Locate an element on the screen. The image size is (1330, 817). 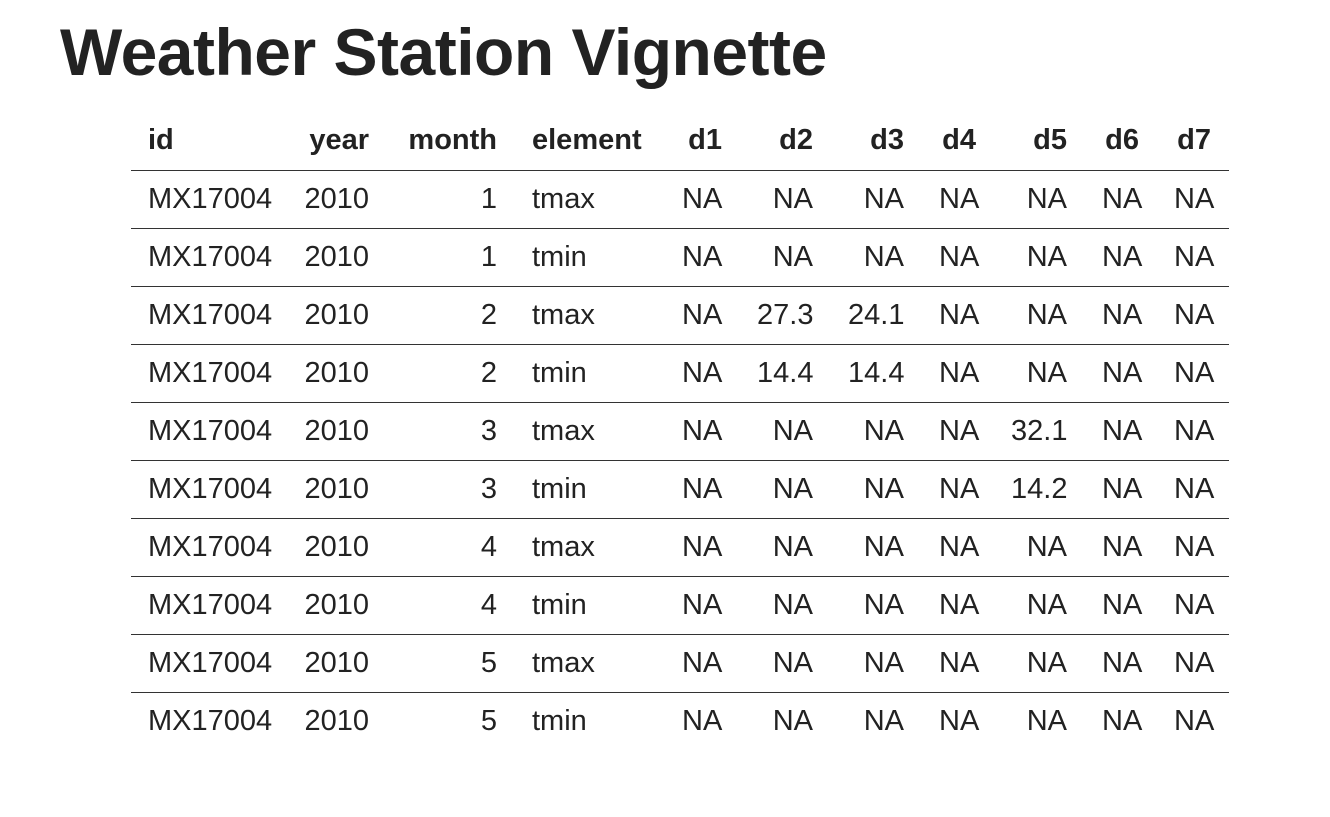
page-title: Weather Station Vignette is located at coordinates (443, 52).